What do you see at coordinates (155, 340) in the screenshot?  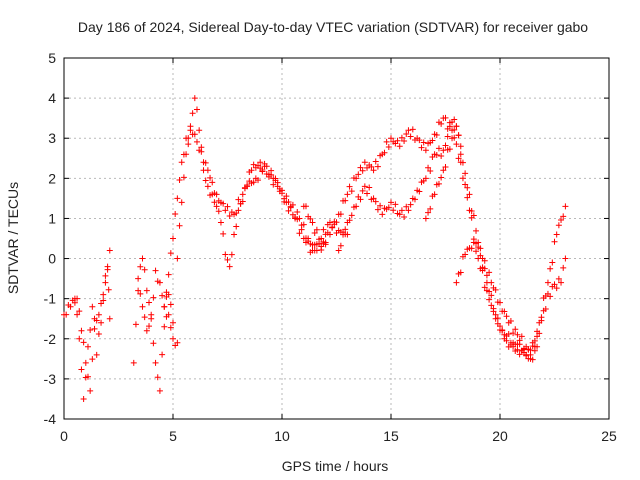 I see `series-sat-c` at bounding box center [155, 340].